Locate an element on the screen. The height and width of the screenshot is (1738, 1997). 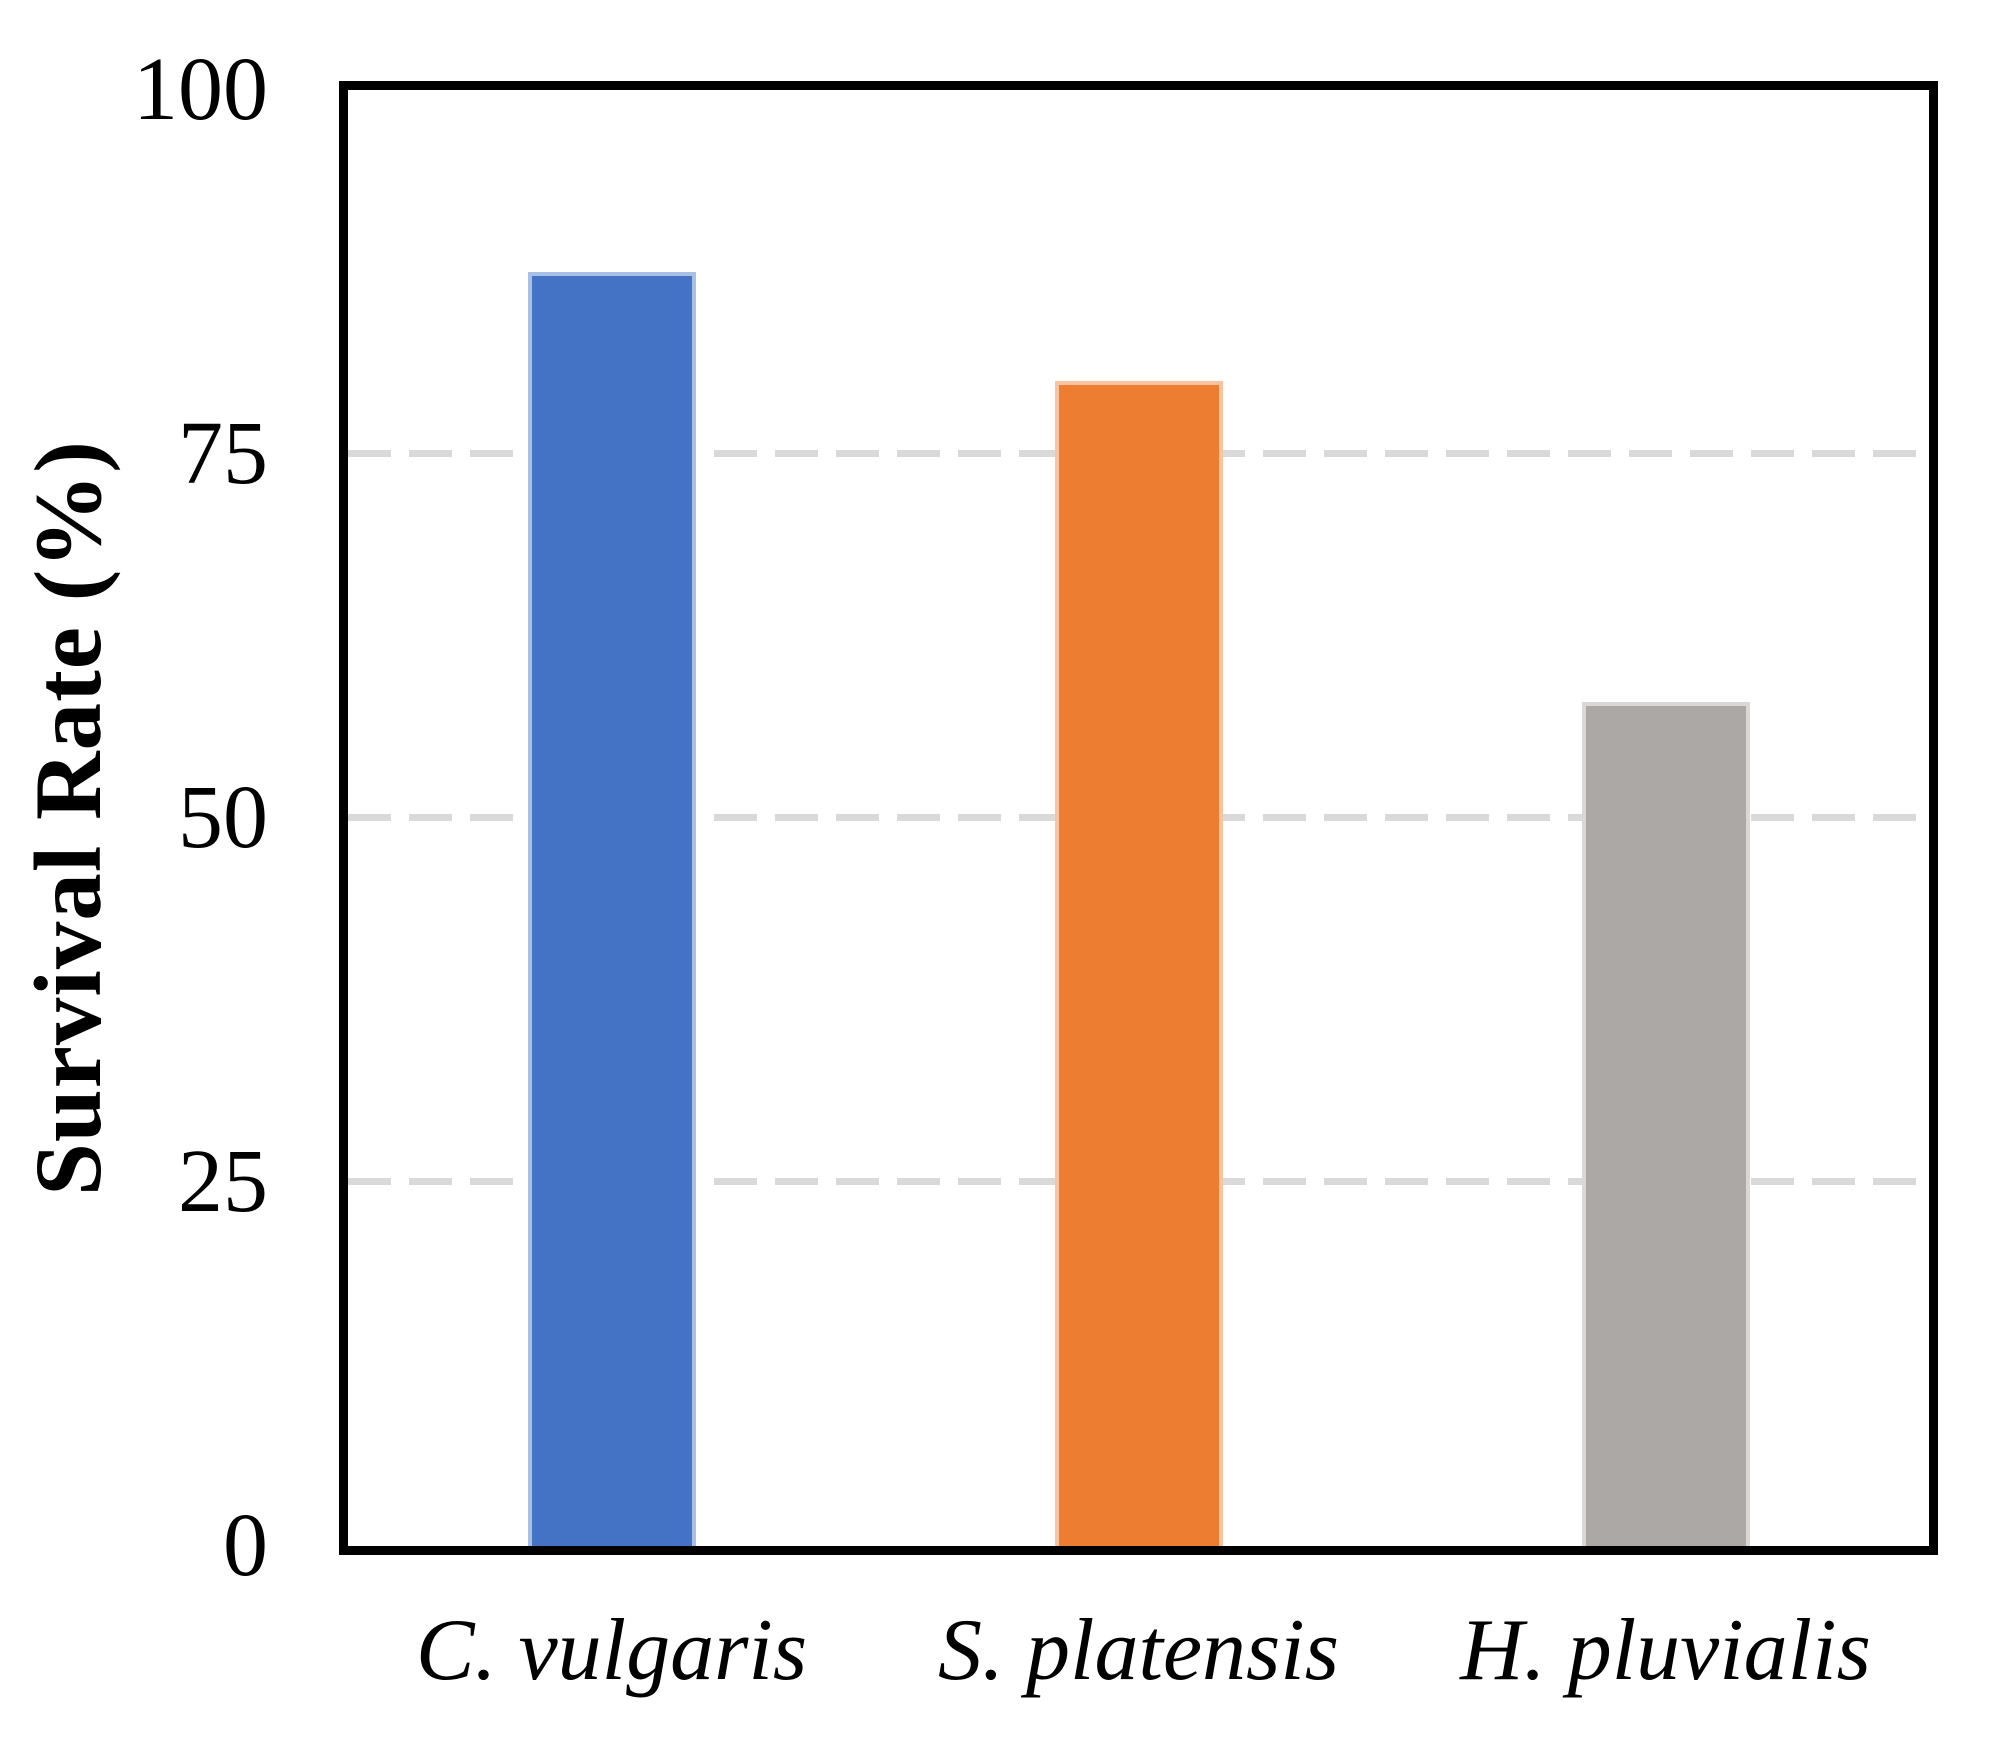
x-category-label: S. platensis is located at coordinates (1138, 1650).